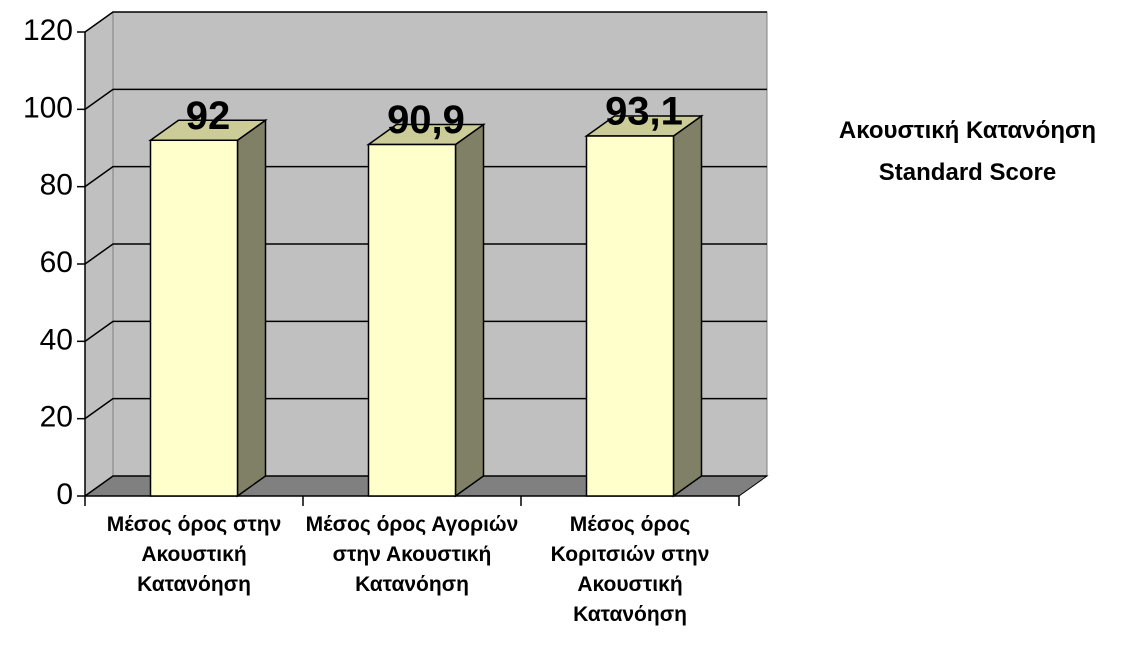 The image size is (1143, 647). What do you see at coordinates (56, 262) in the screenshot?
I see `y-tick-label: 60` at bounding box center [56, 262].